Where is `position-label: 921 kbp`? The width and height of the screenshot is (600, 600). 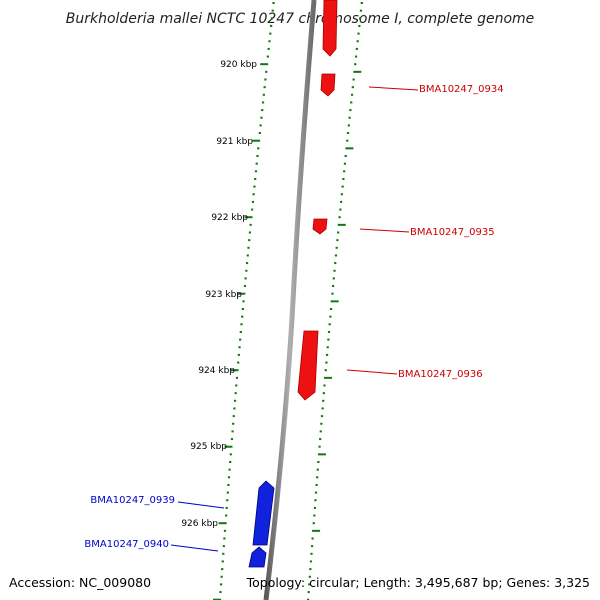 position-label: 921 kbp is located at coordinates (234, 142).